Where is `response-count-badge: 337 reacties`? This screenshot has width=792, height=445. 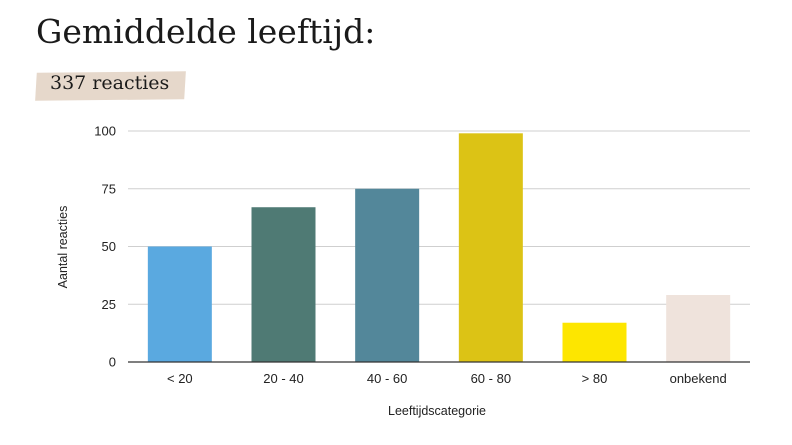
response-count-badge: 337 reacties is located at coordinates (110, 85).